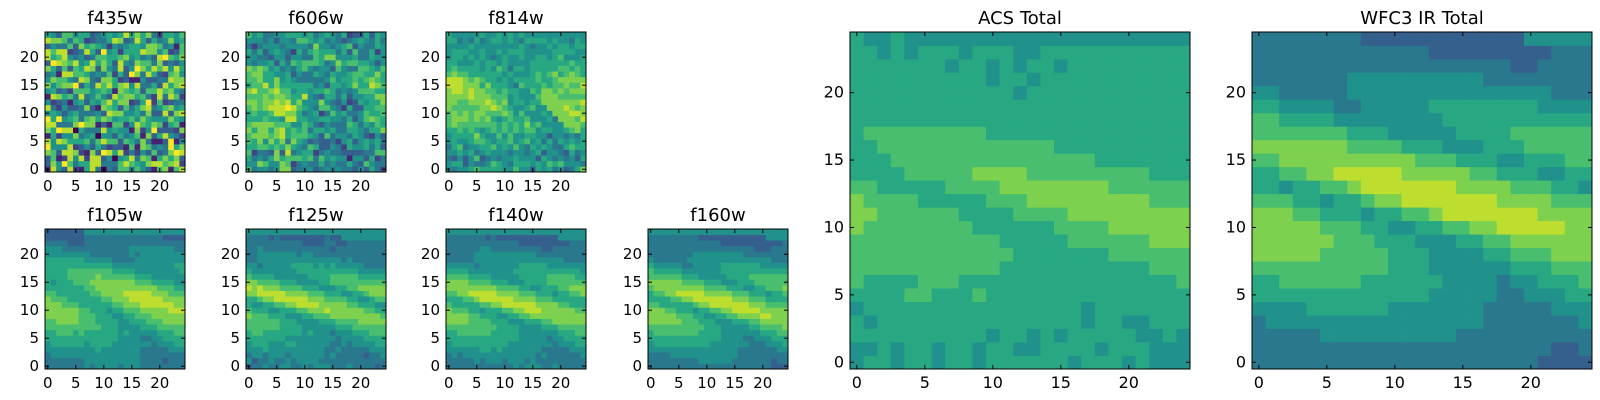 The width and height of the screenshot is (1600, 400). I want to click on x-tick-label: 15, so click(734, 383).